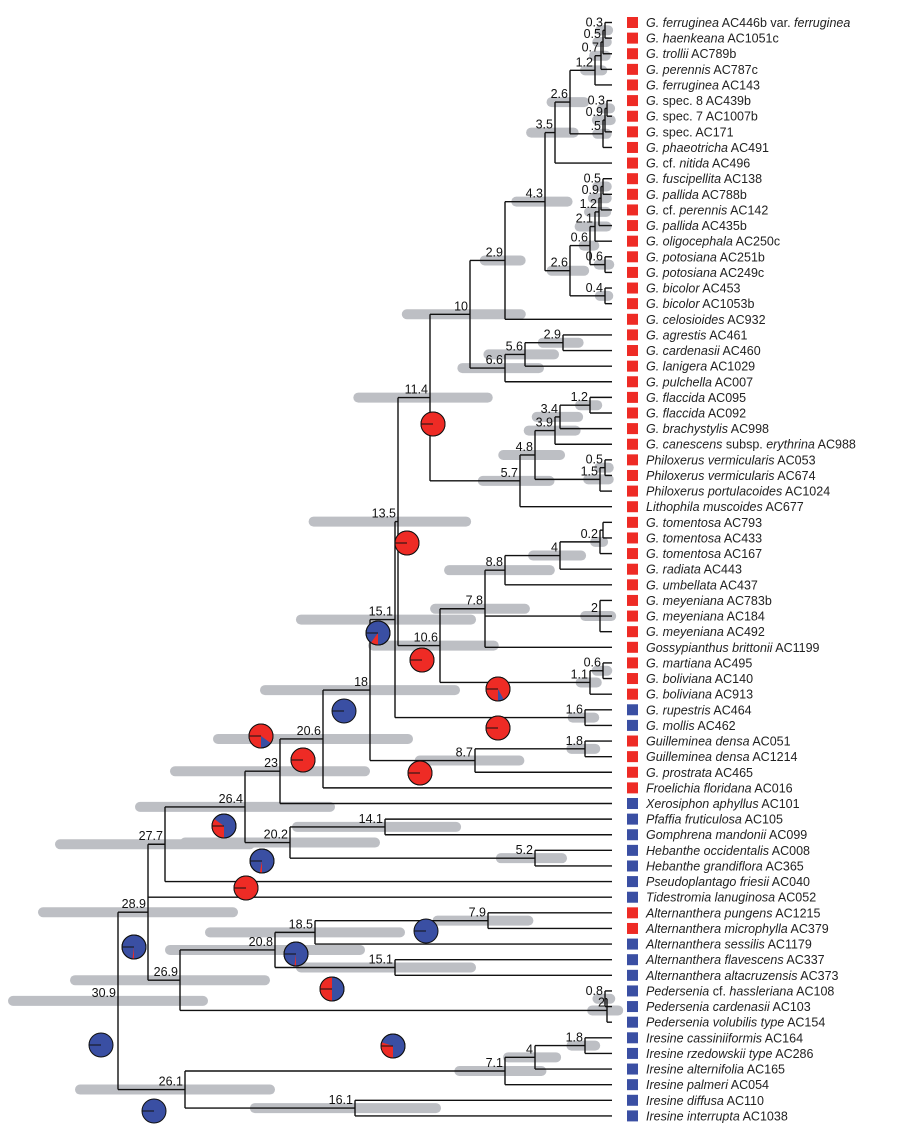 The width and height of the screenshot is (918, 1128). I want to click on node-age-label: 13.5, so click(384, 514).